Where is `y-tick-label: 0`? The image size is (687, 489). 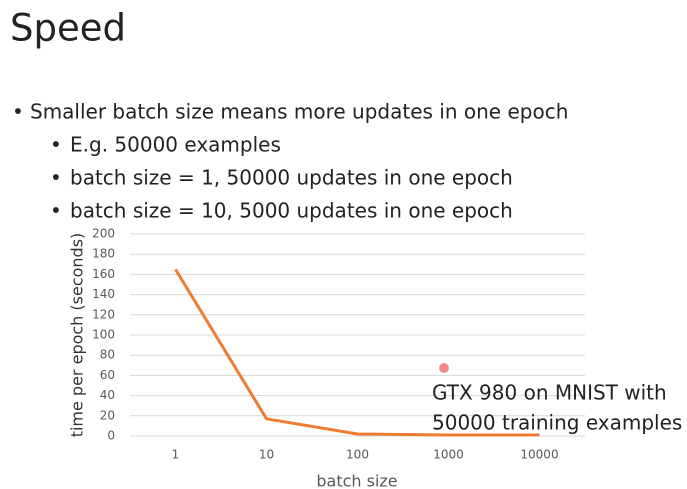
y-tick-label: 0 is located at coordinates (111, 436).